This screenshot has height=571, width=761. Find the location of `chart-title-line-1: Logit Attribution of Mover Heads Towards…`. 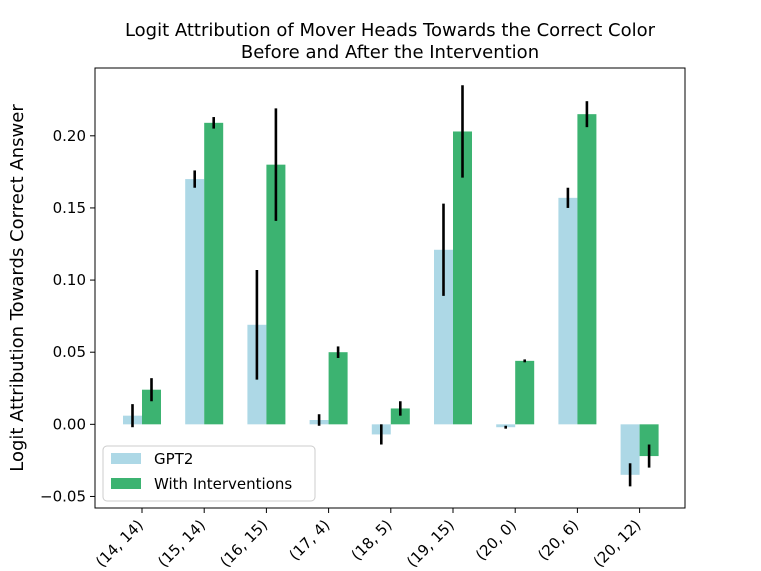

chart-title-line-1: Logit Attribution of Mover Heads Towards… is located at coordinates (390, 30).